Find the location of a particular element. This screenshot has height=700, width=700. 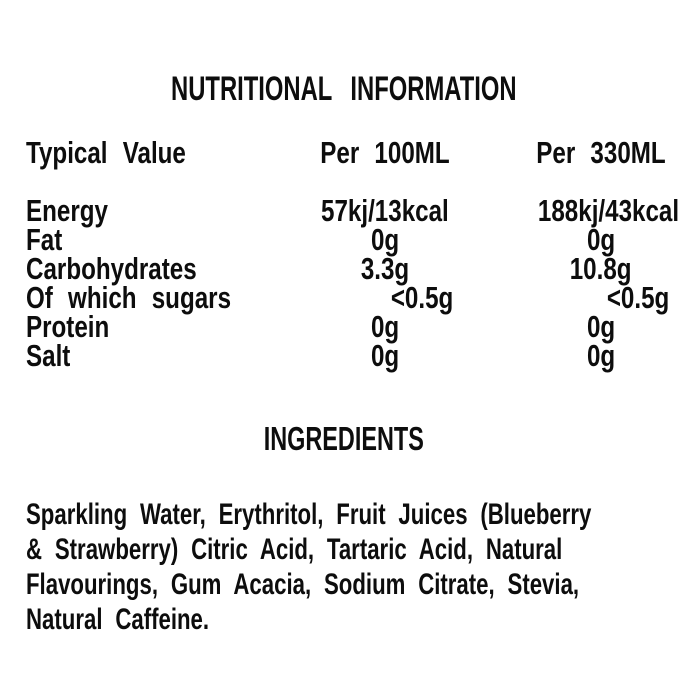

row-label: Protein is located at coordinates (68, 326).